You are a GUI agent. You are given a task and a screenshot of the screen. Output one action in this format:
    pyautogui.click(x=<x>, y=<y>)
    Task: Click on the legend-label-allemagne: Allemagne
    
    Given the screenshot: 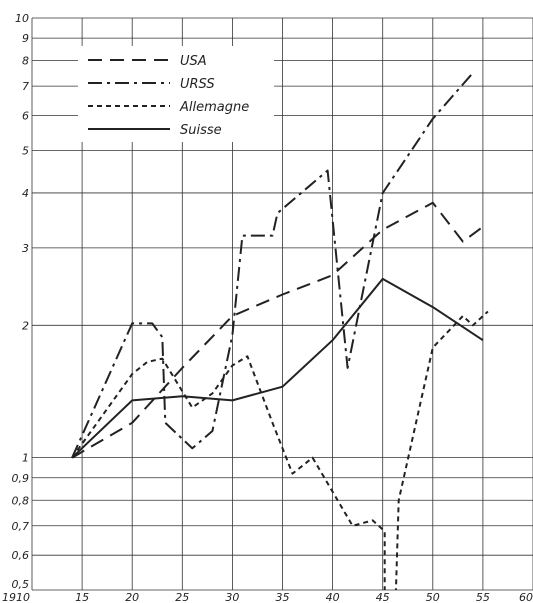 What is the action you would take?
    pyautogui.click(x=214, y=107)
    